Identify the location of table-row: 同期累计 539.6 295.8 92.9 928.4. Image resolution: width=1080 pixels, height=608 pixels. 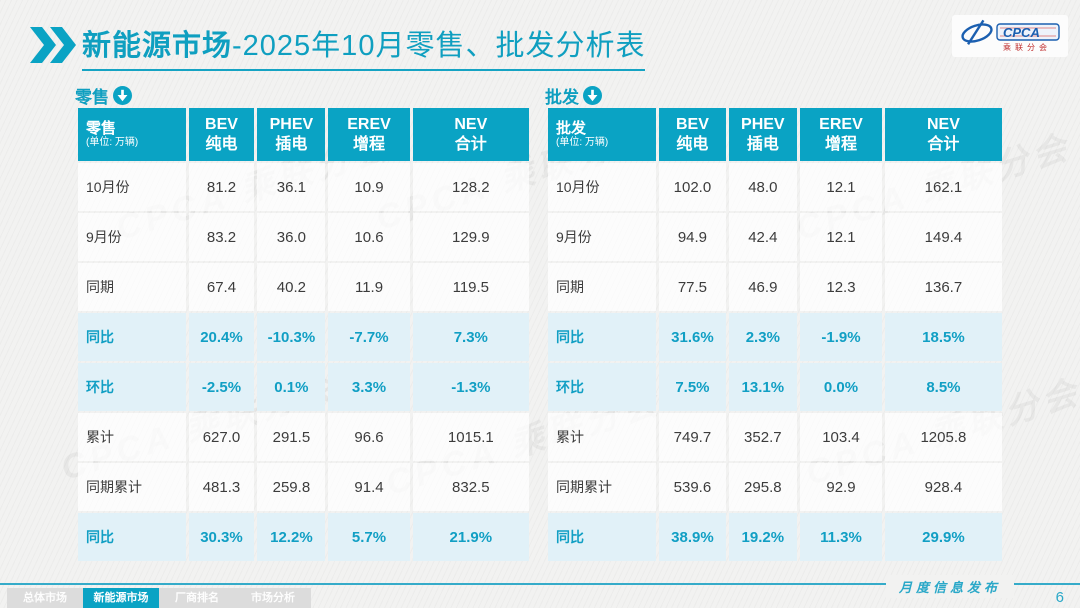
(775, 487).